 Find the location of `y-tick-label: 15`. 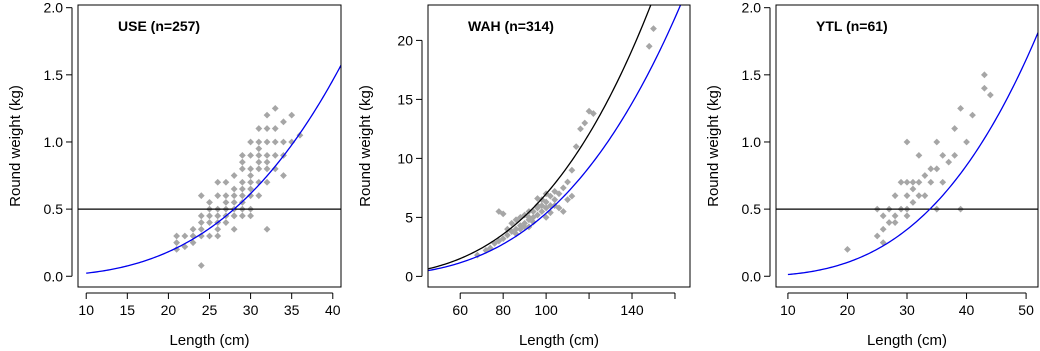

y-tick-label: 15 is located at coordinates (405, 99).